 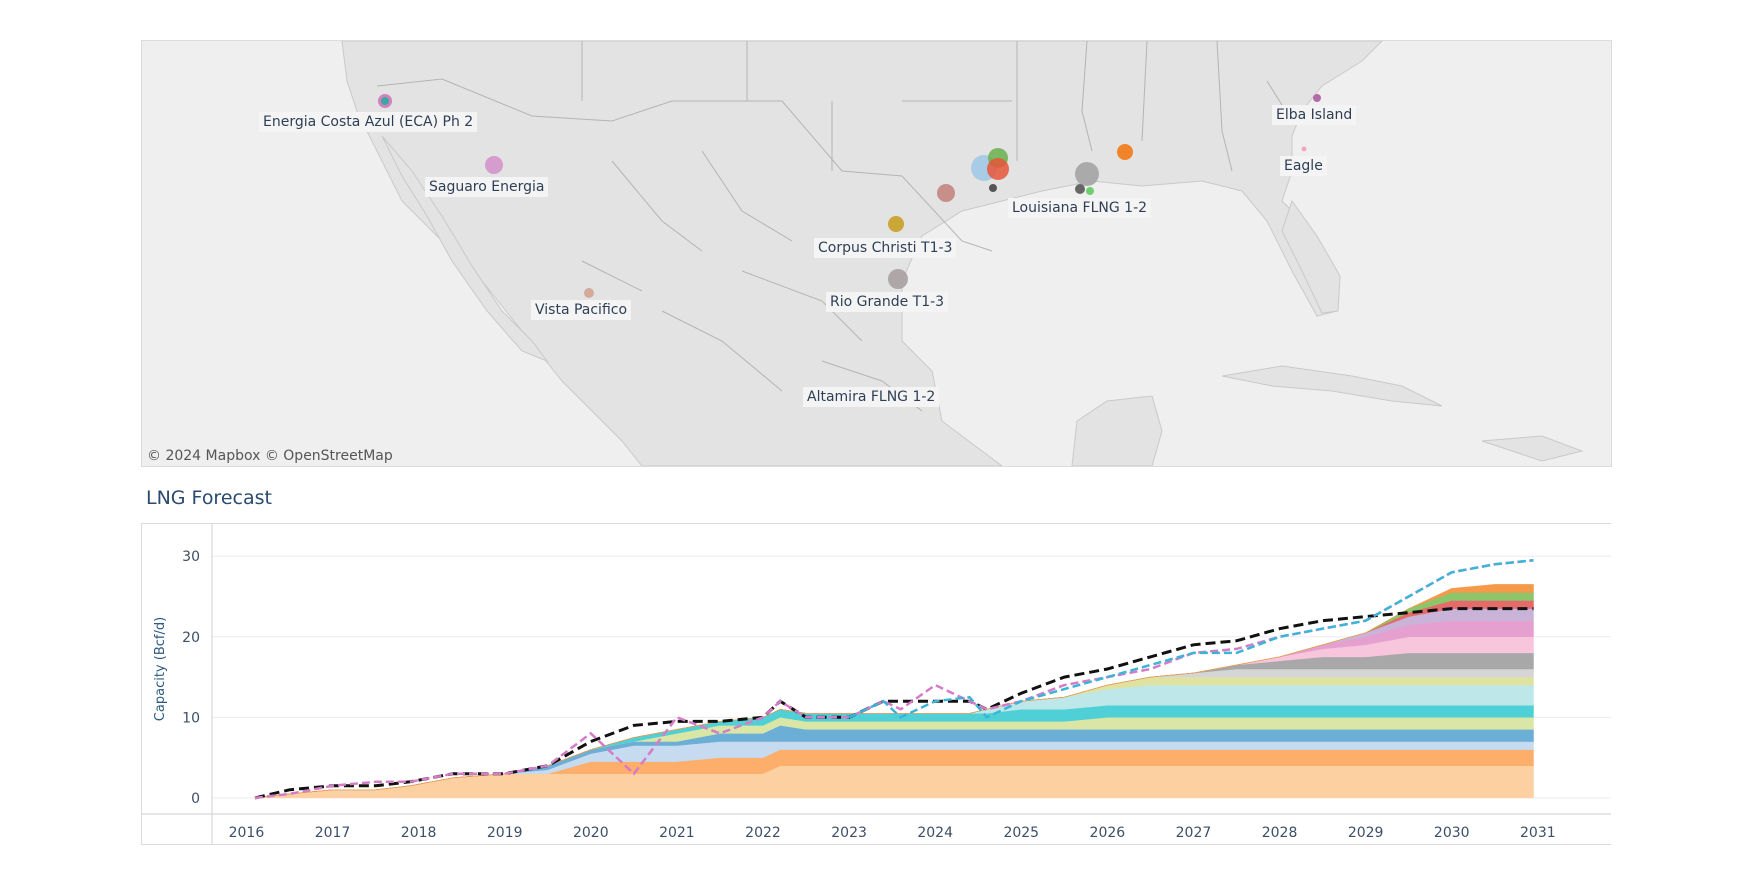 What do you see at coordinates (465, 249) in the screenshot?
I see `land-baja` at bounding box center [465, 249].